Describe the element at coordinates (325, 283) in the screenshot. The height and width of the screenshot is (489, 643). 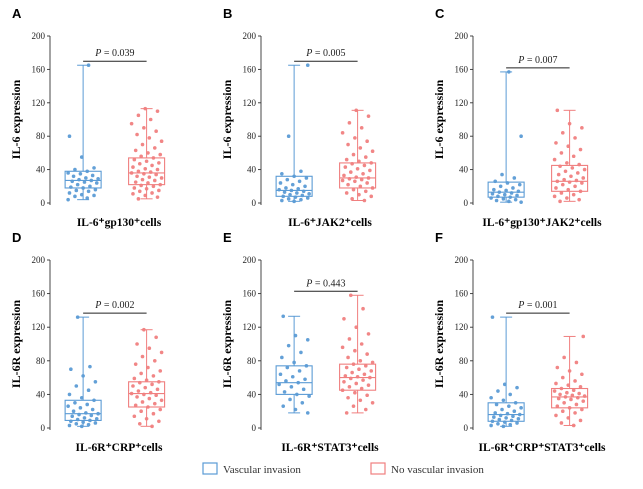
I see `p-value: P = 0.443` at that location.